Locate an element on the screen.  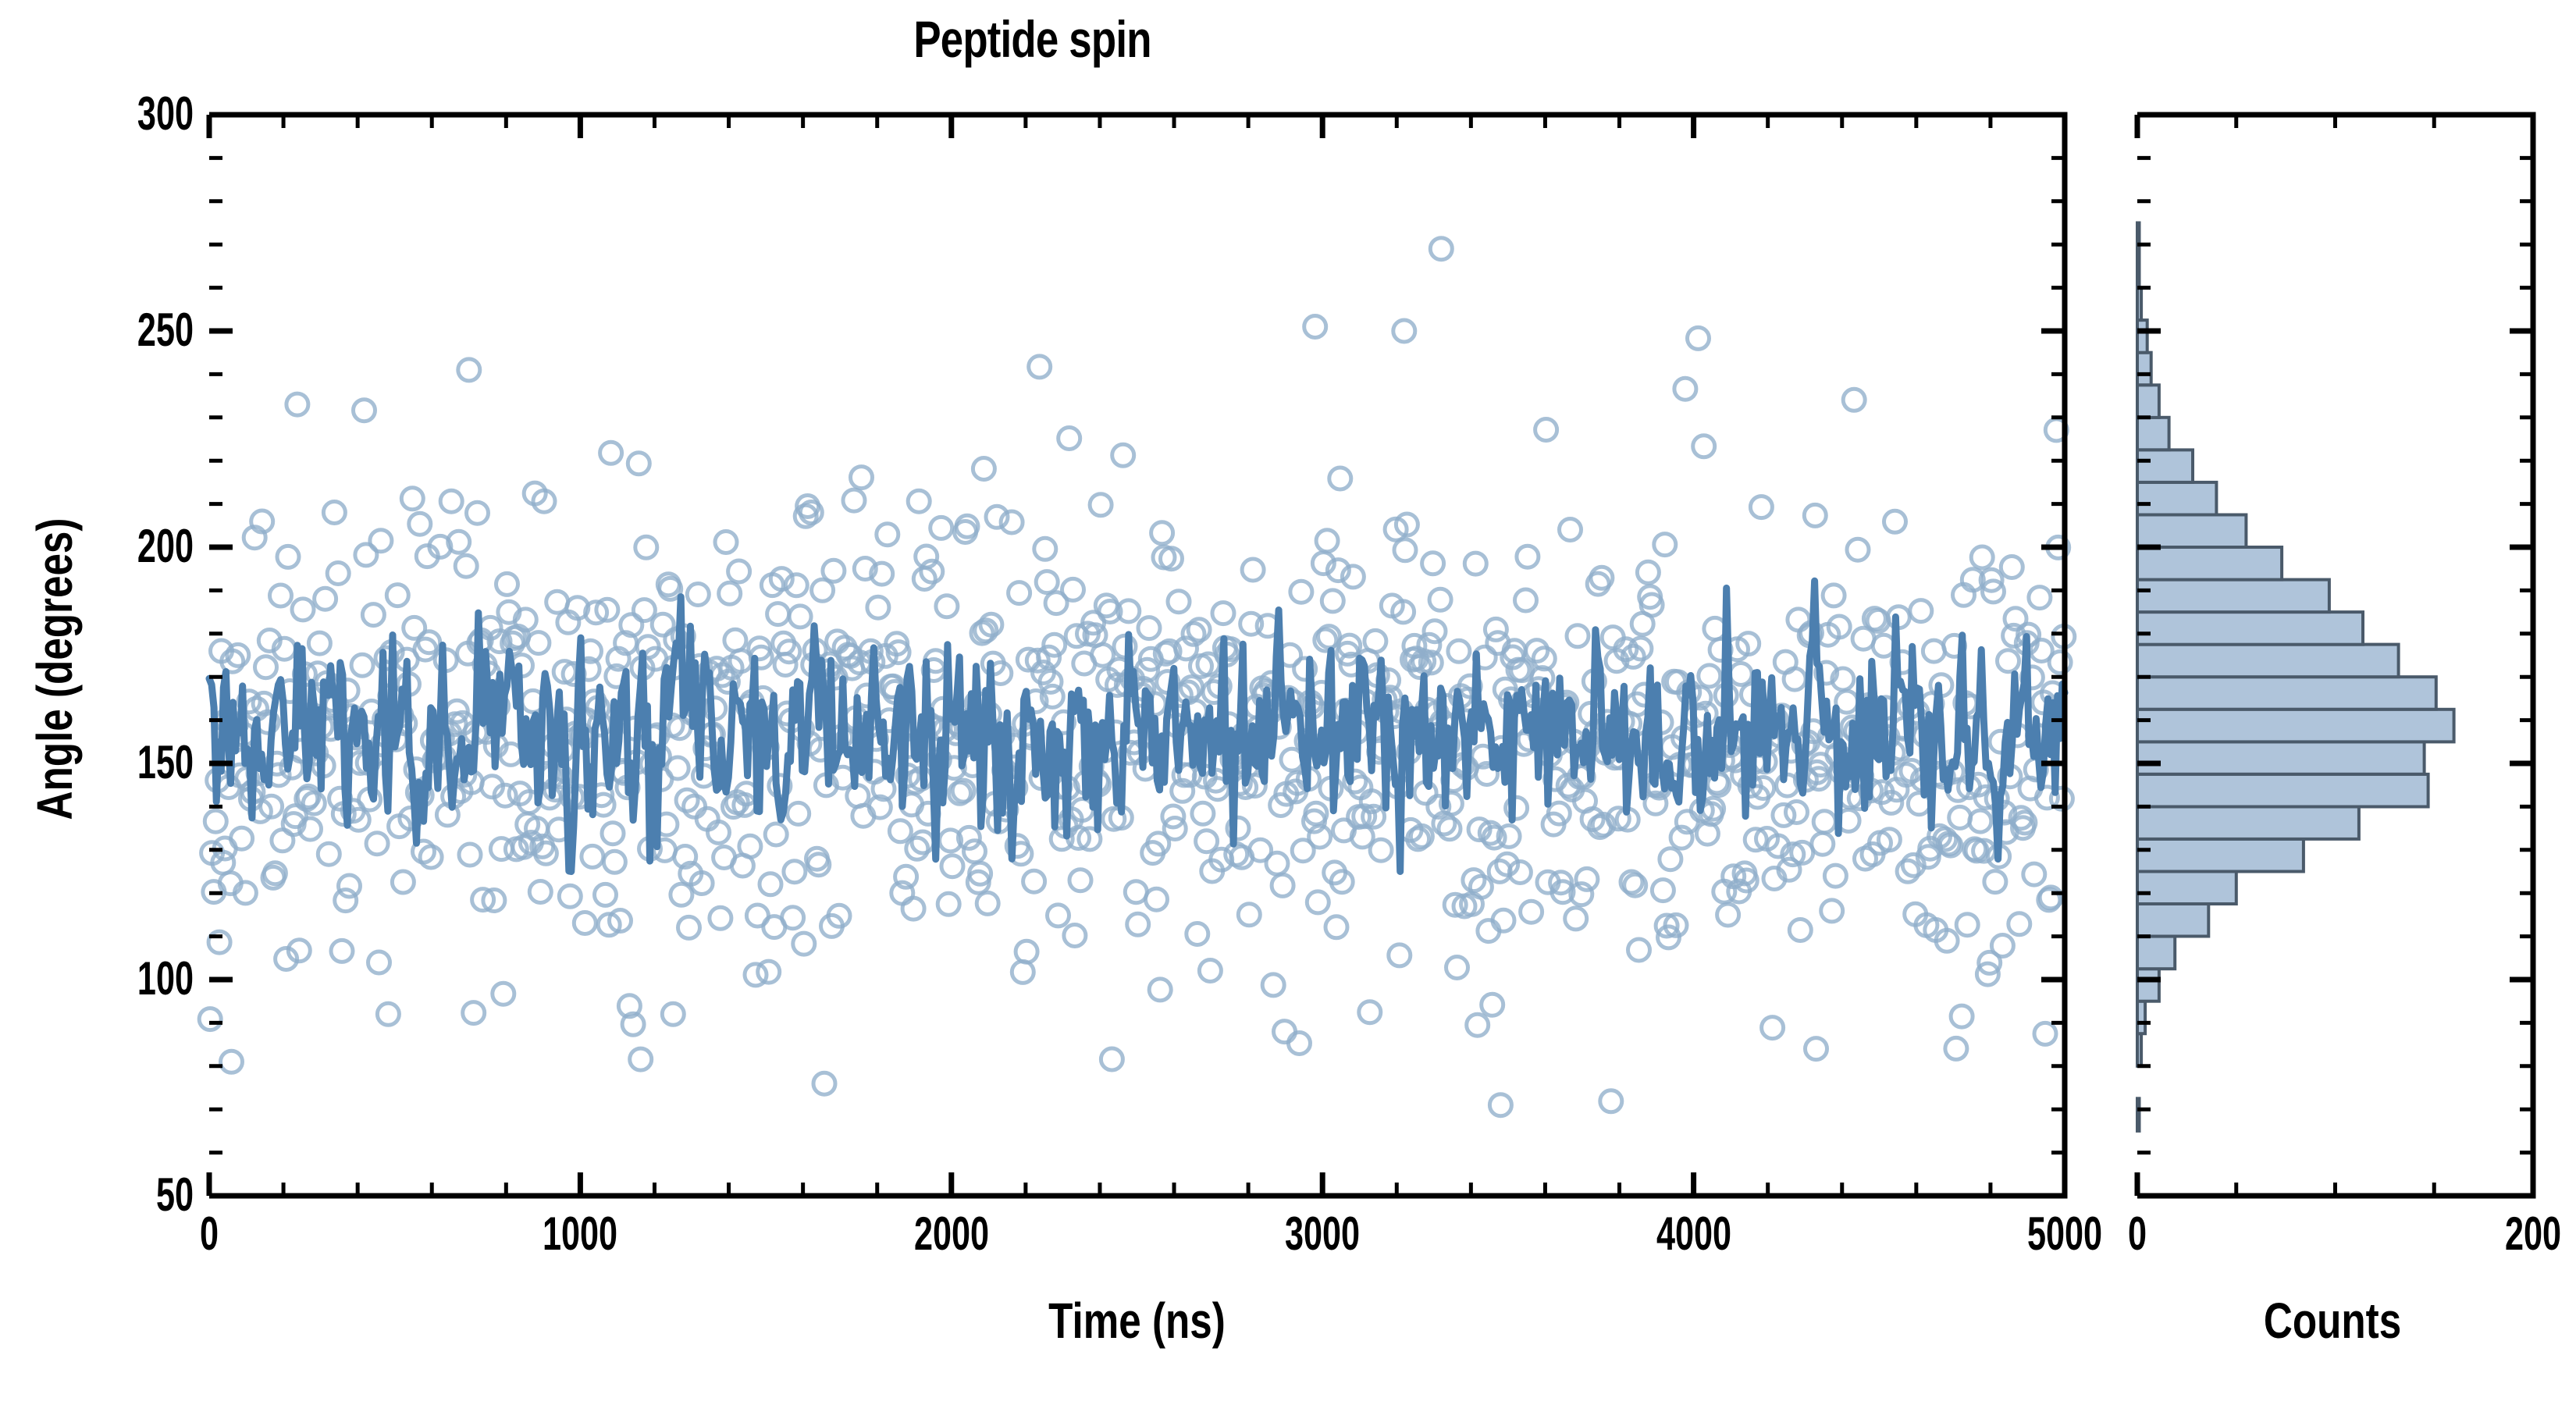
x-tick-label: 3000 is located at coordinates (1323, 1234).